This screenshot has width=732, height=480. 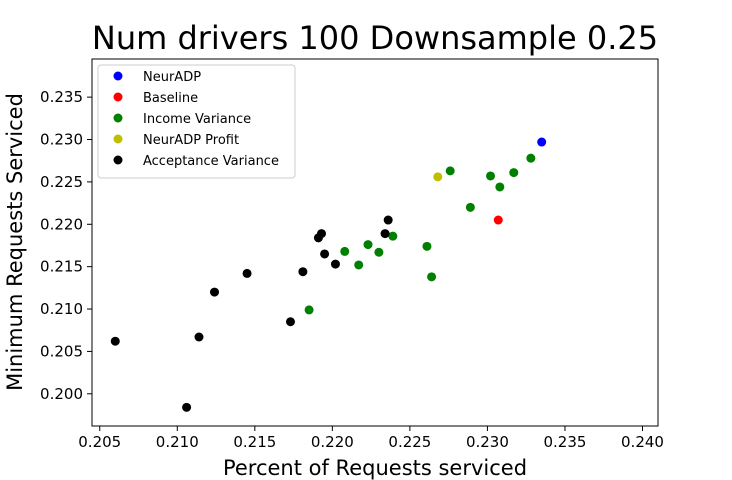 What do you see at coordinates (332, 442) in the screenshot?
I see `x-tick-label: 0.220` at bounding box center [332, 442].